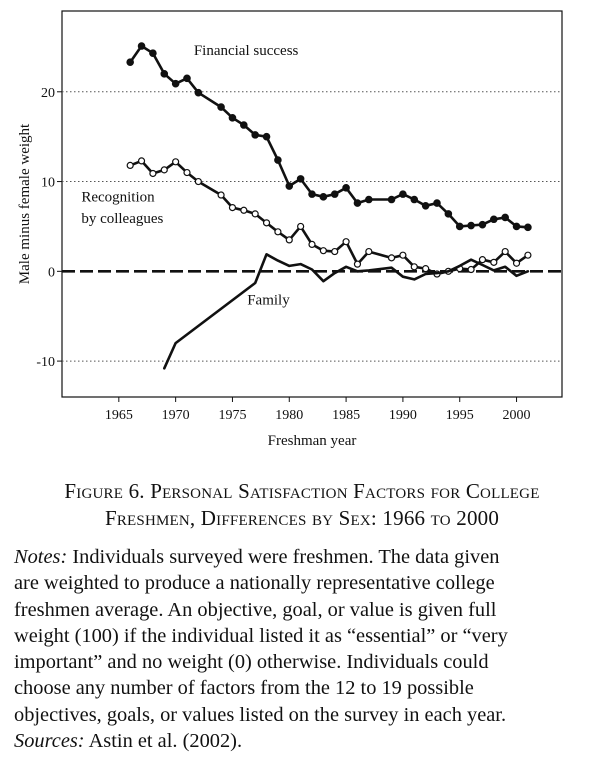  Describe the element at coordinates (104, 491) in the screenshot. I see `figure-label: Figure 6.` at that location.